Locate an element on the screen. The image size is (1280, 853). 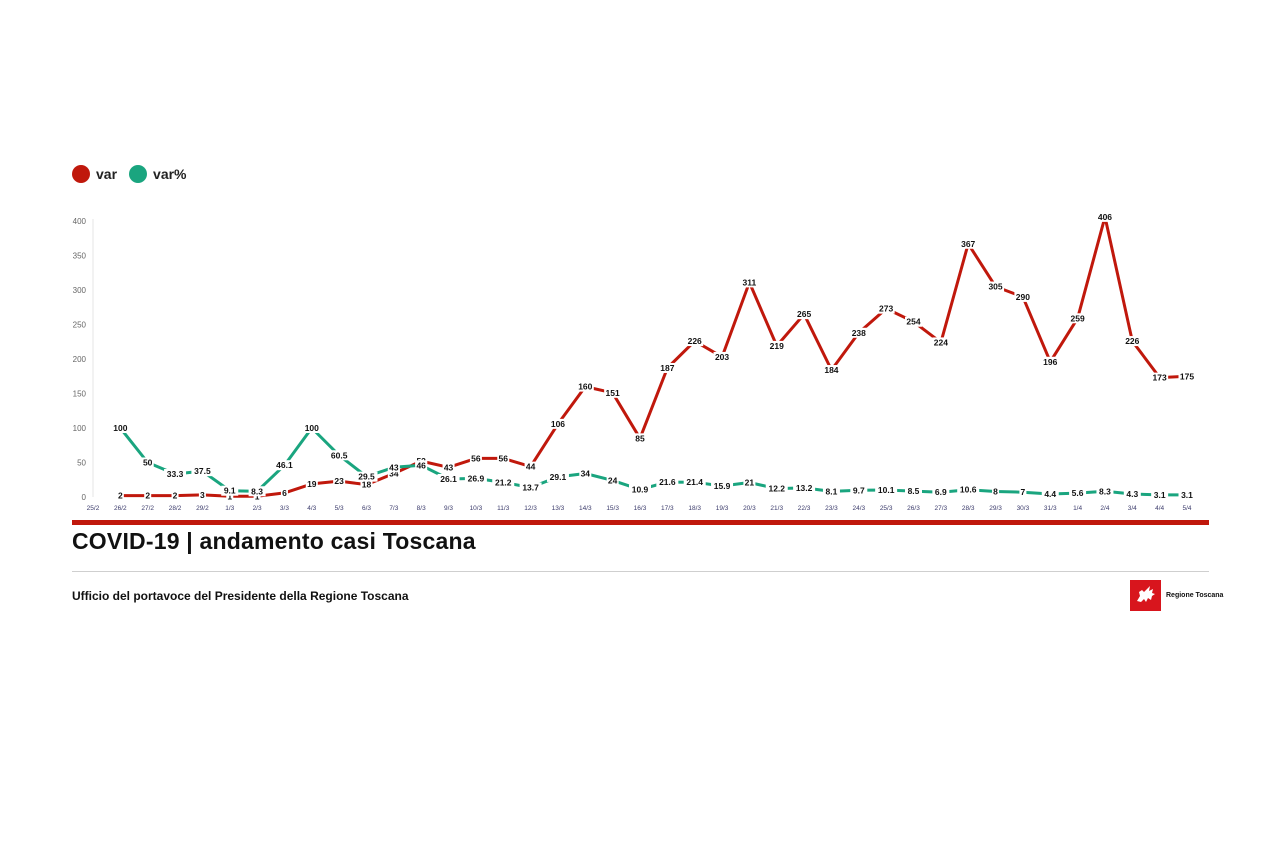
data-label-var: 290 is located at coordinates (1023, 297).